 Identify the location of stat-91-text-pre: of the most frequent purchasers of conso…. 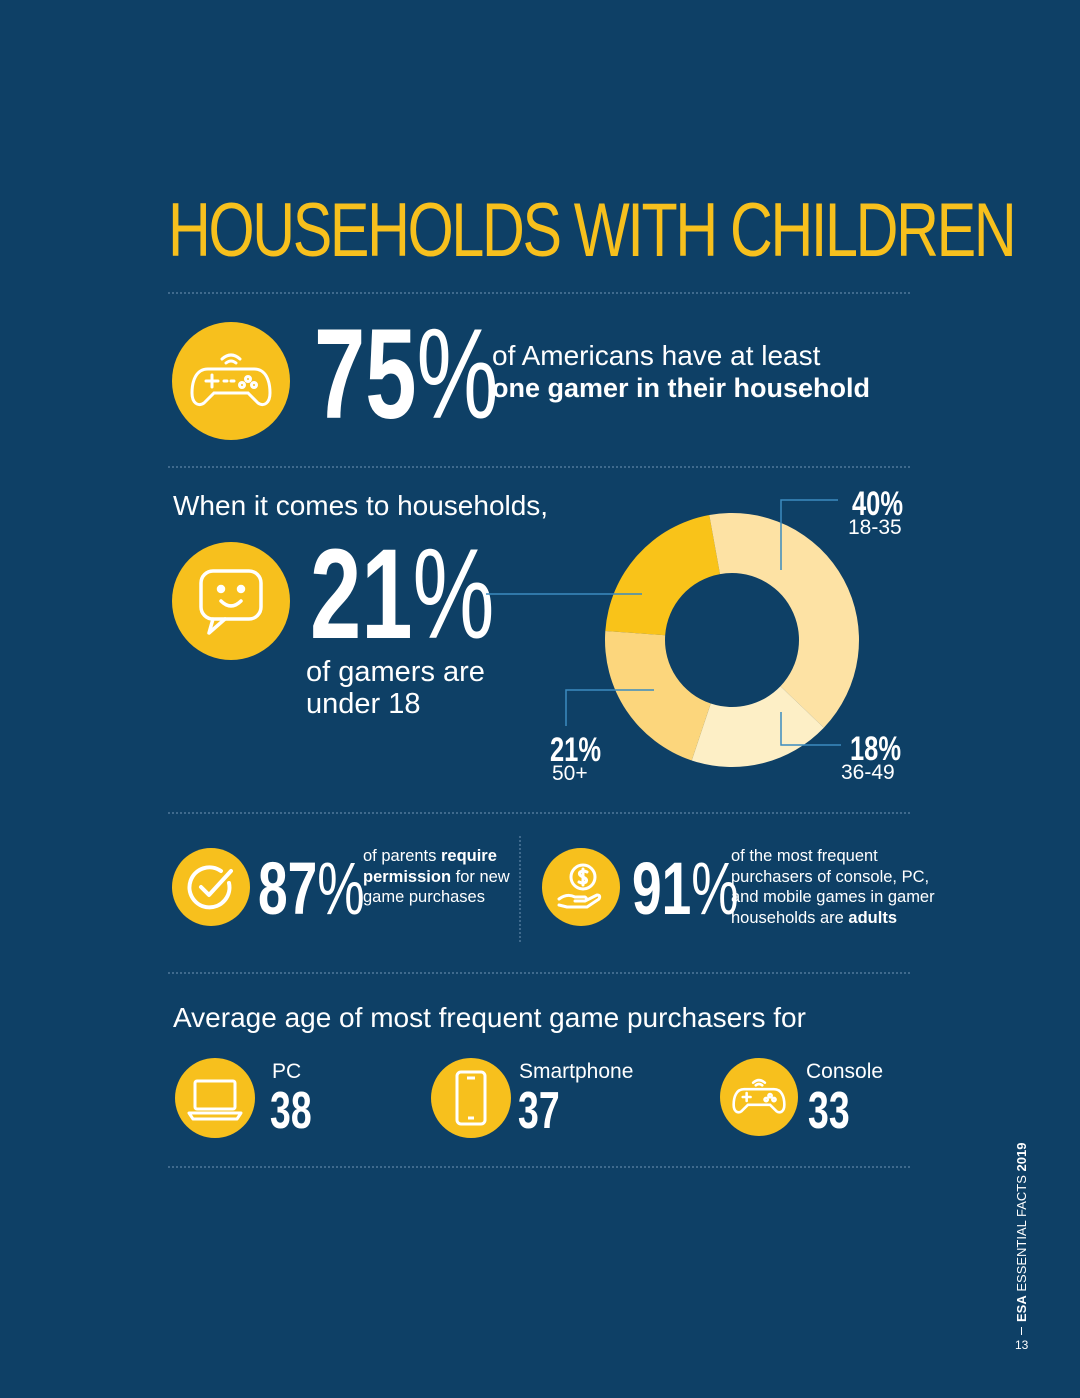
(833, 887).